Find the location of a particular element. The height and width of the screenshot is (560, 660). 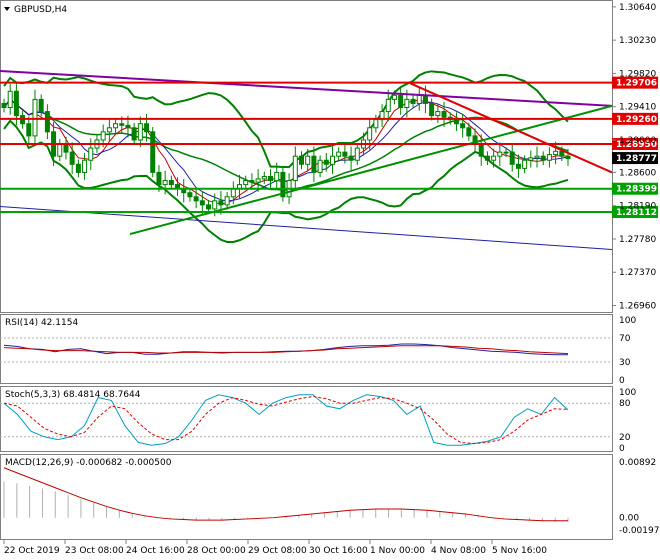

macd-panel-frame is located at coordinates (306, 497).